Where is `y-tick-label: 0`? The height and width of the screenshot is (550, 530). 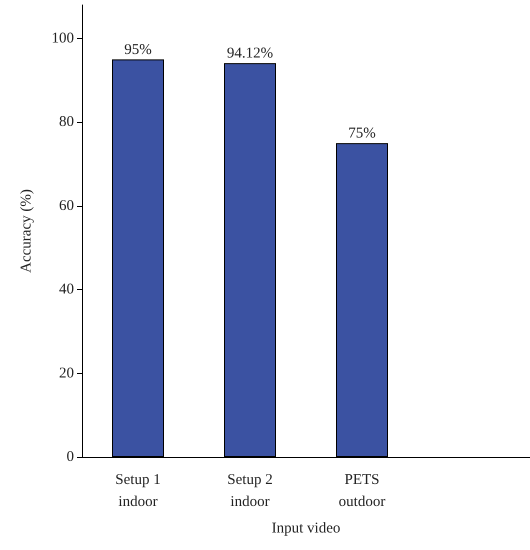 y-tick-label: 0 is located at coordinates (70, 457).